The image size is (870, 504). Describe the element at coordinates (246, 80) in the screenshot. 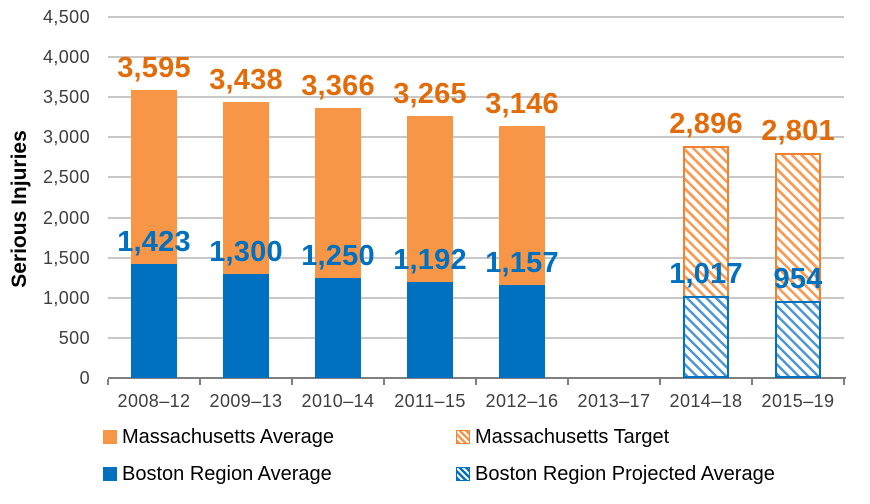

I see `value-label-massachusetts-average: 3,438` at that location.